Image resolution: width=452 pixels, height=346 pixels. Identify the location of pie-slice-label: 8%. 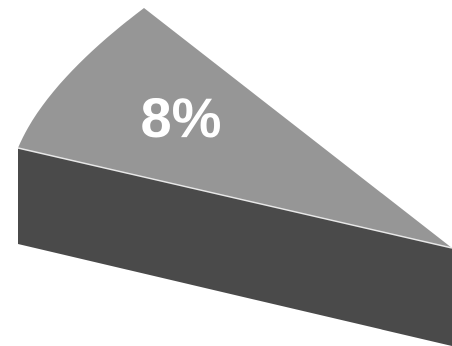
(181, 117).